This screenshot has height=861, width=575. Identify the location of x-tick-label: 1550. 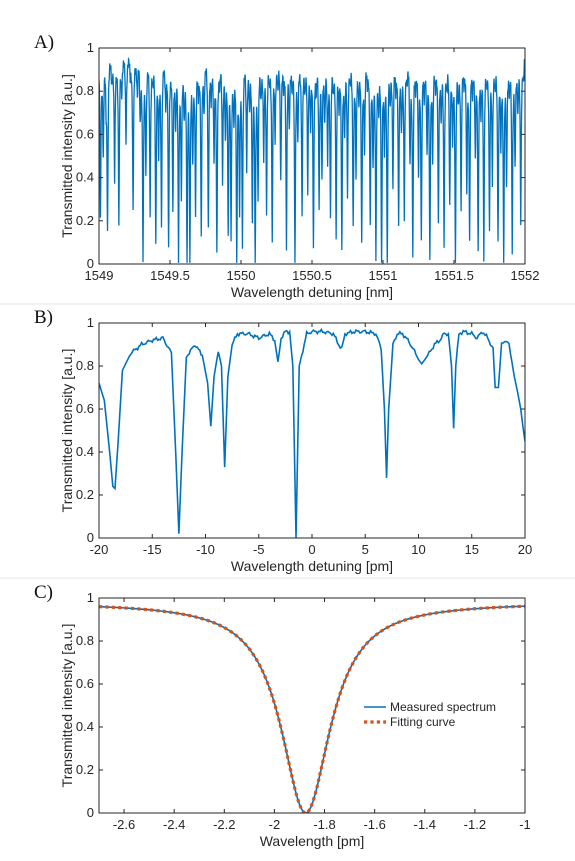
(241, 275).